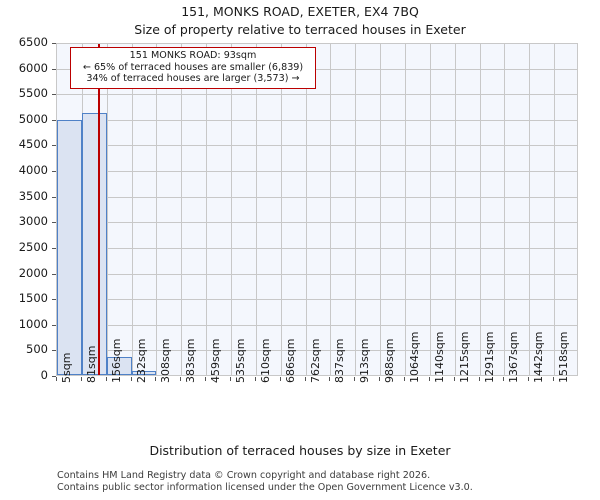  What do you see at coordinates (414, 357) in the screenshot?
I see `x-axis-tick-label: 1064sqm` at bounding box center [414, 357].